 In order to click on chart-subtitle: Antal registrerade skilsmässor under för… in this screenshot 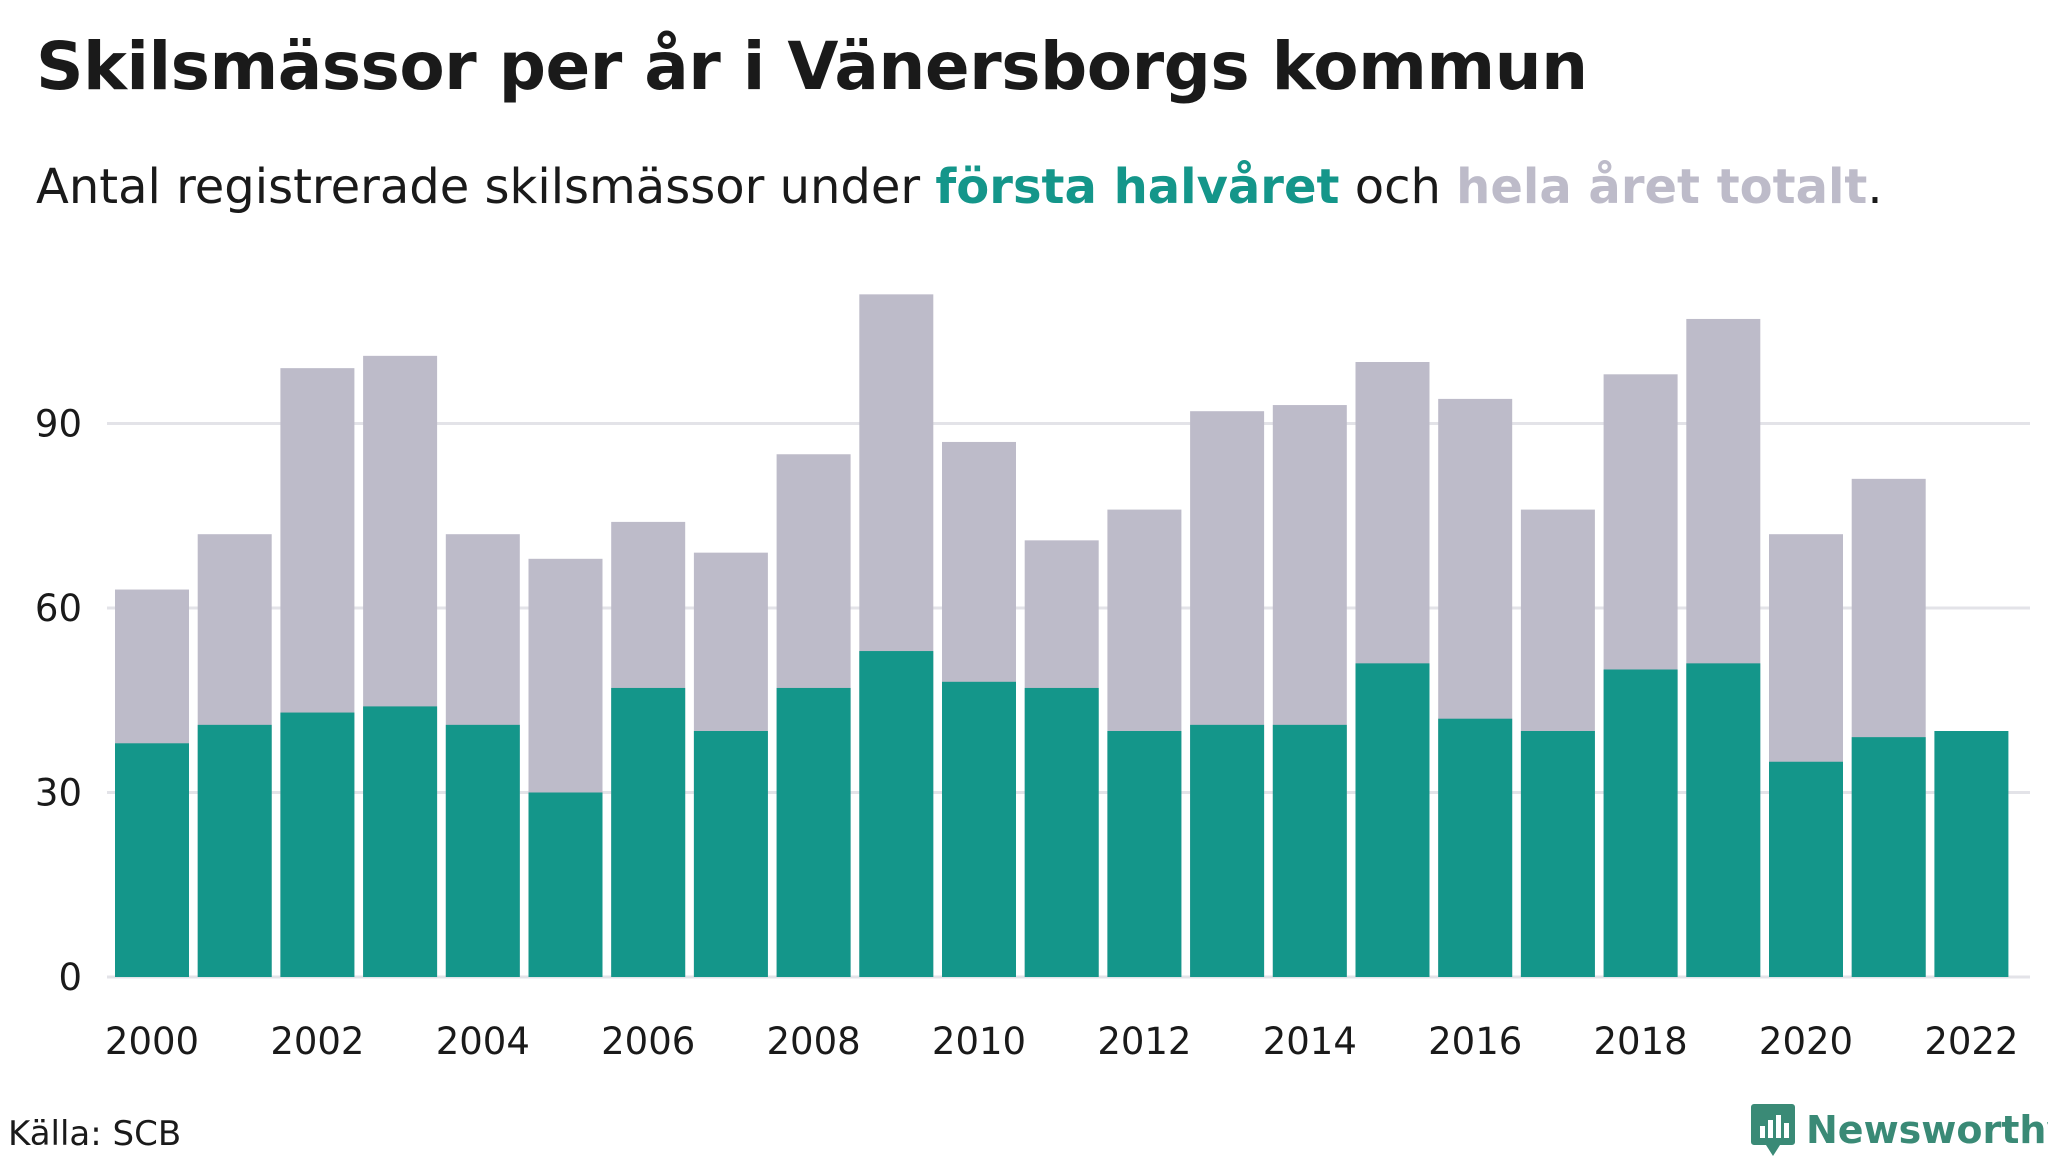, I will do `click(959, 187)`.